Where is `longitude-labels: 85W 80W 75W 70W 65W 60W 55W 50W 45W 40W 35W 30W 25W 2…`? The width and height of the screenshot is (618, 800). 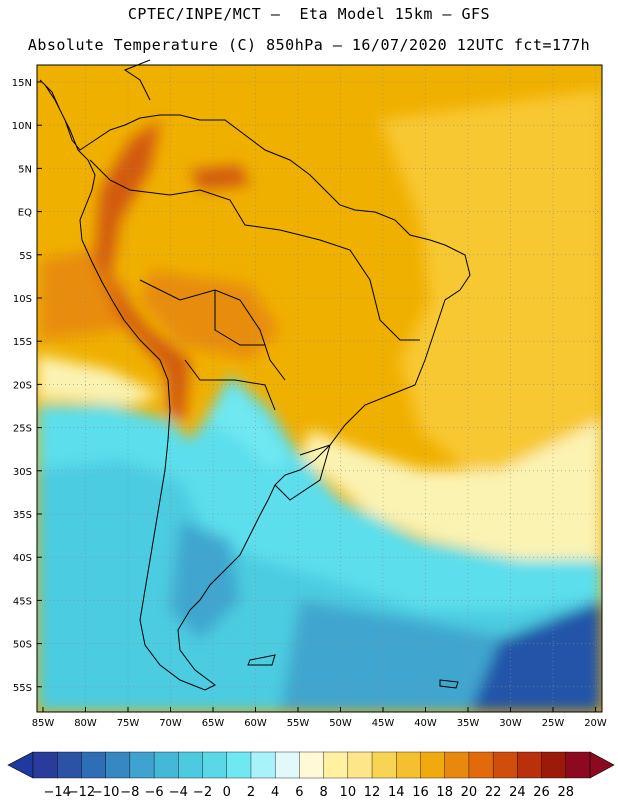
longitude-labels: 85W 80W 75W 70W 65W 60W 55W 50W 45W 40W 35W 30W 25W 2… is located at coordinates (319, 718).